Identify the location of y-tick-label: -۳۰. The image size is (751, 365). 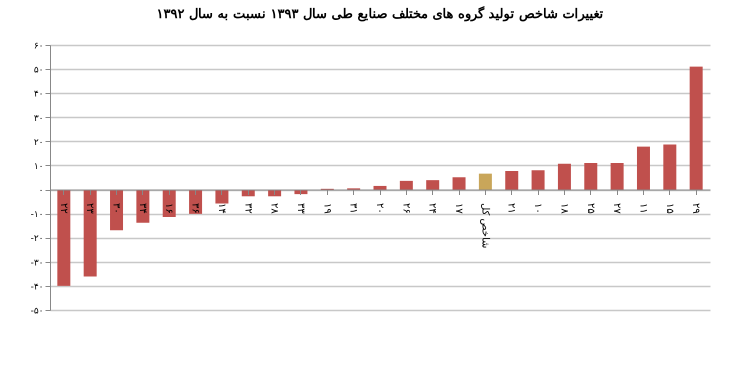
(37, 263).